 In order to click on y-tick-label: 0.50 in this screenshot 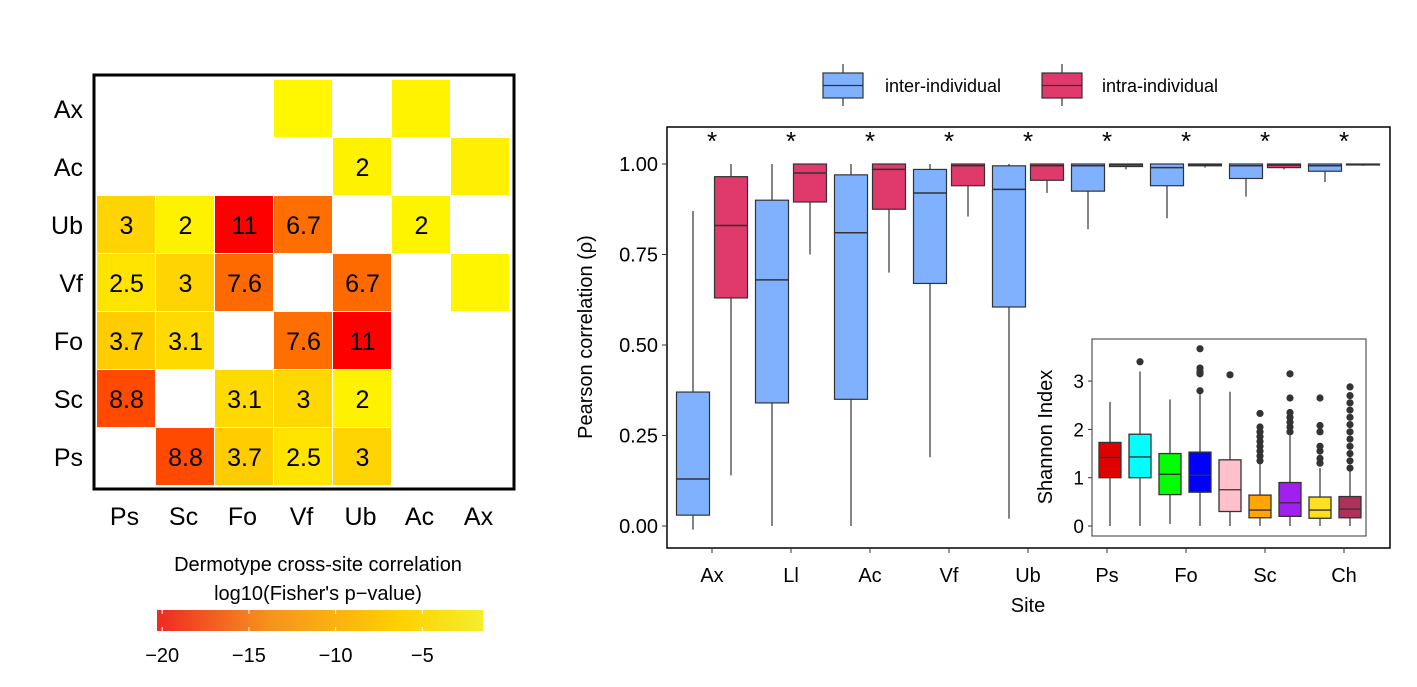, I will do `click(638, 346)`.